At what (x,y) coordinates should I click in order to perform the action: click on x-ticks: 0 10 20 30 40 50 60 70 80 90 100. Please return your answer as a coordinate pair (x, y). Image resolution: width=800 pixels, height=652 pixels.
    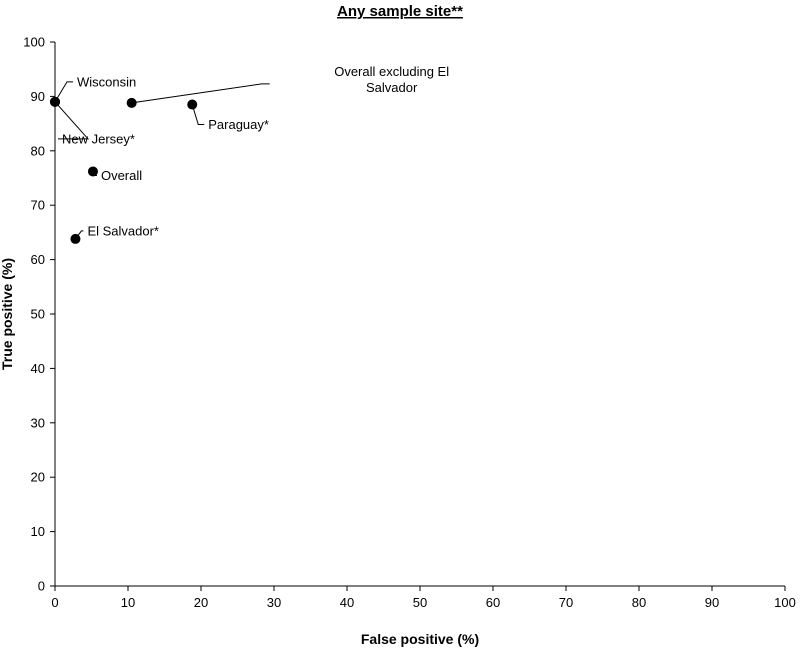
    Looking at the image, I should click on (423, 598).